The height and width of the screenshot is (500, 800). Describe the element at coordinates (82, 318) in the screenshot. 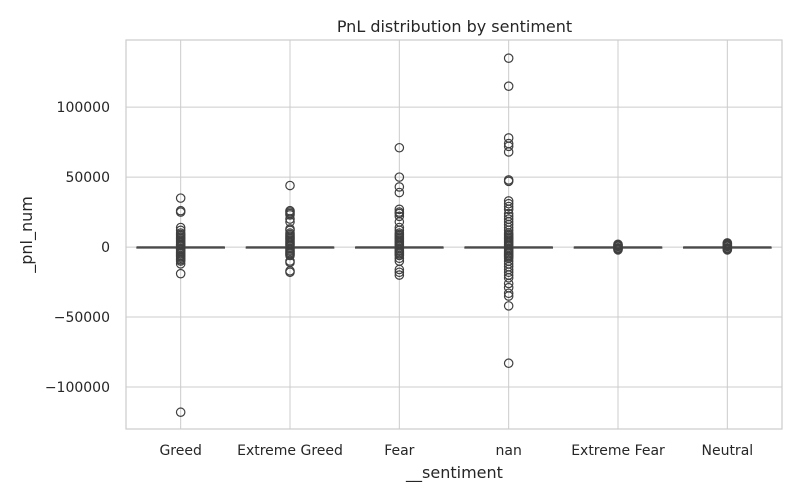

I see `y-tick-label: −50000` at that location.